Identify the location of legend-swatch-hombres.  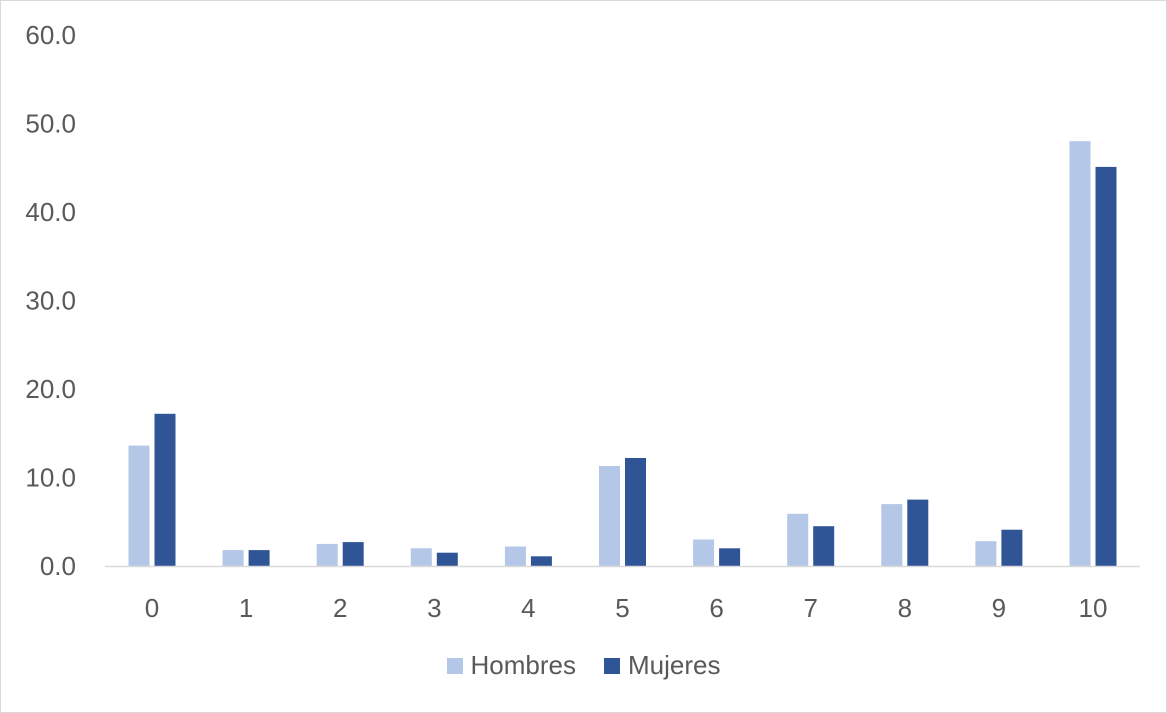
(454, 665).